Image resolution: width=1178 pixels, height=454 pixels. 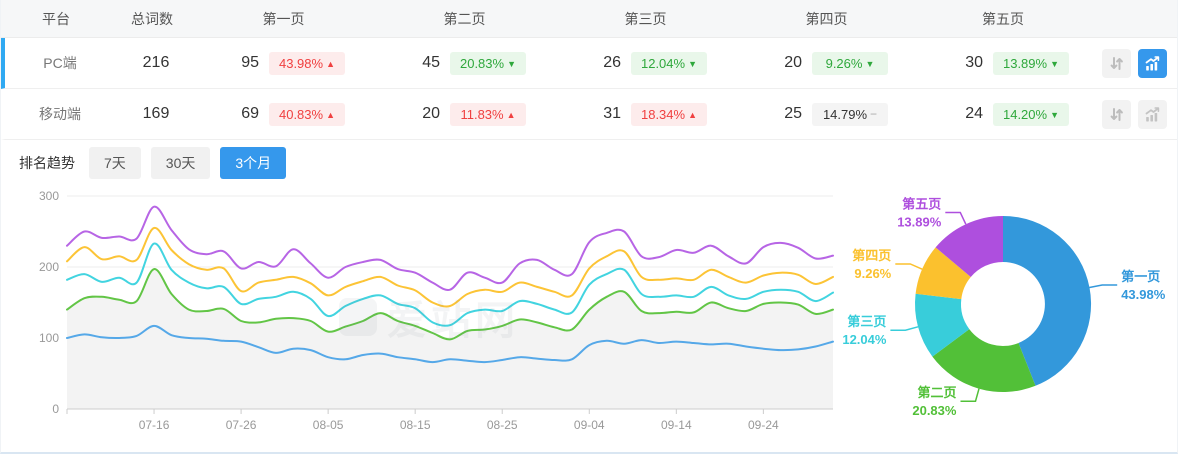 I want to click on column-header-3: 第二页, so click(x=464, y=18).